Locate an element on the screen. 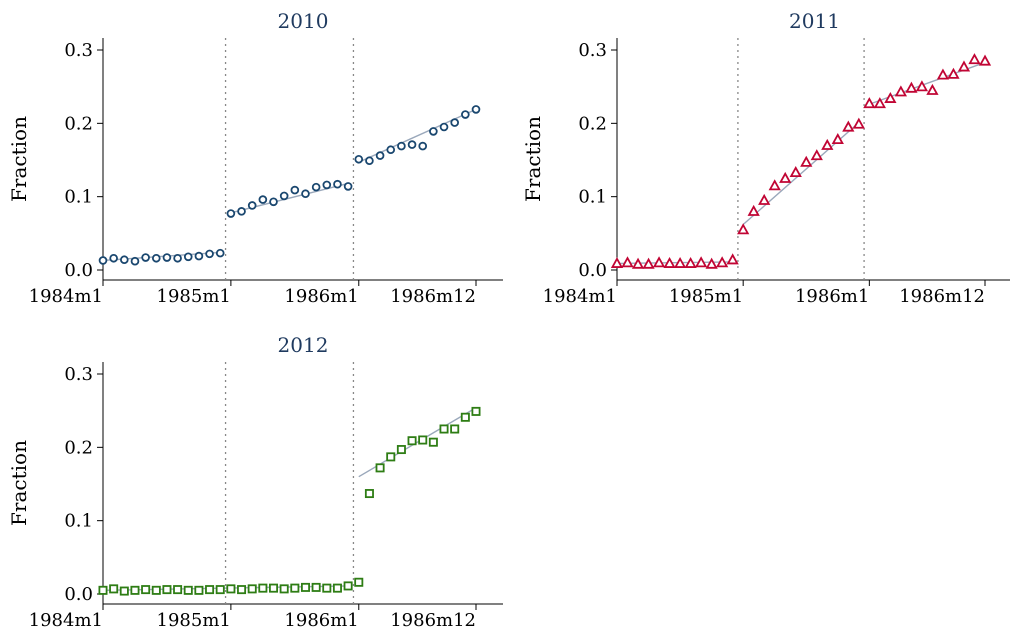  panel-title: 2012 is located at coordinates (303, 345).